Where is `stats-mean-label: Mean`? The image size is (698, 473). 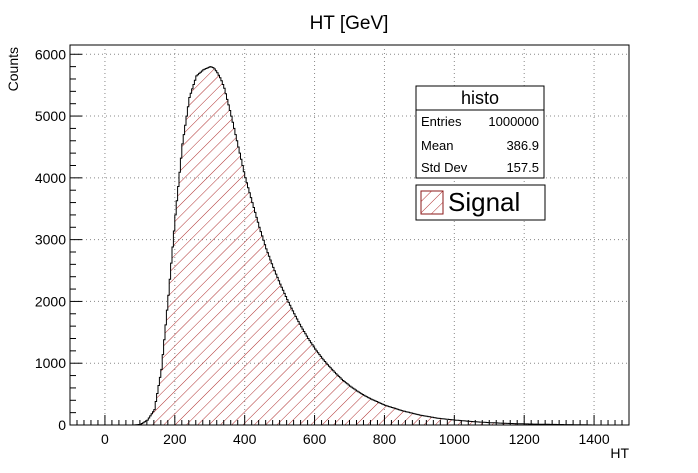
stats-mean-label: Mean is located at coordinates (437, 145).